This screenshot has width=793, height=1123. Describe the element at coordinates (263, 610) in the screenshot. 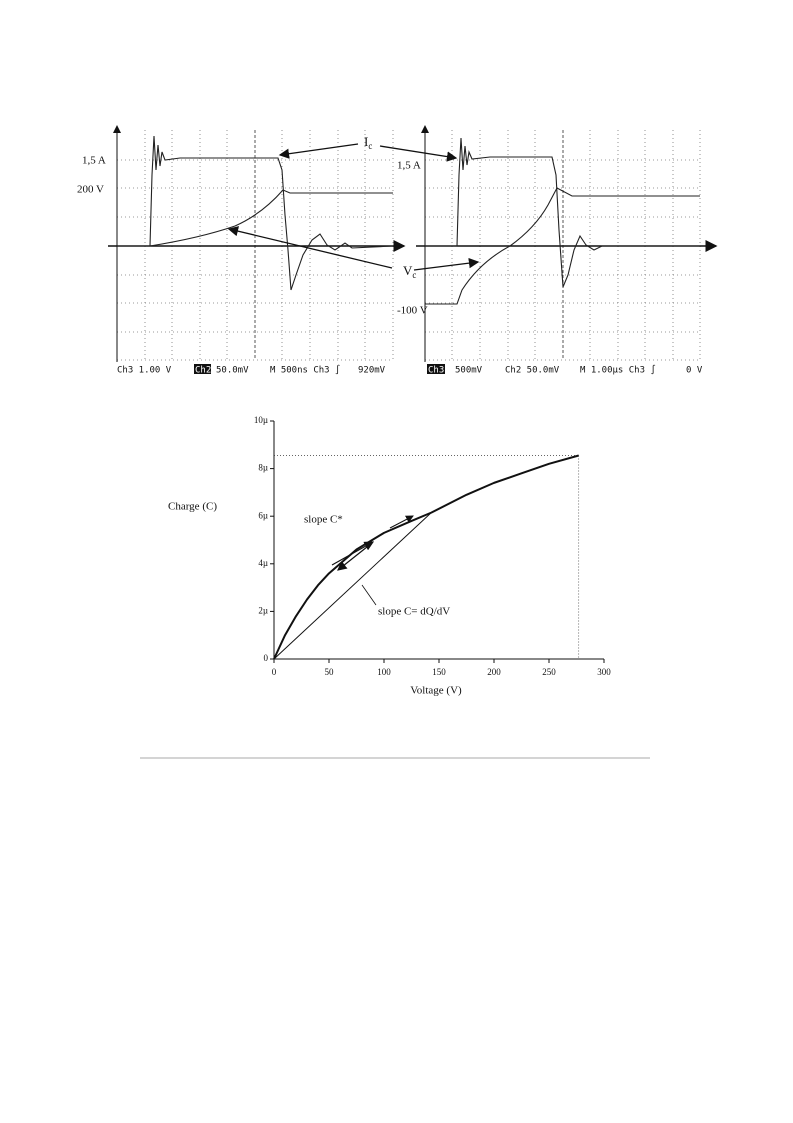

I see `y-tick-label: 2µ` at that location.